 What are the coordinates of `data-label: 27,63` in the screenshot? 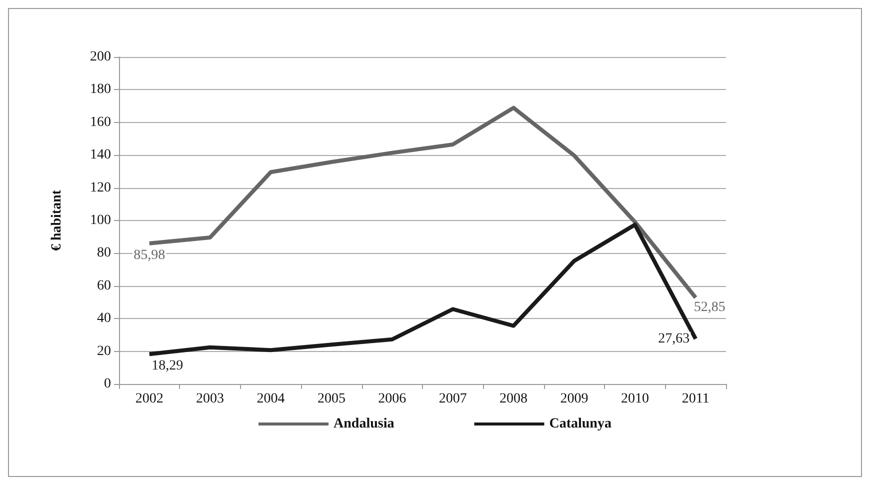 It's located at (674, 338).